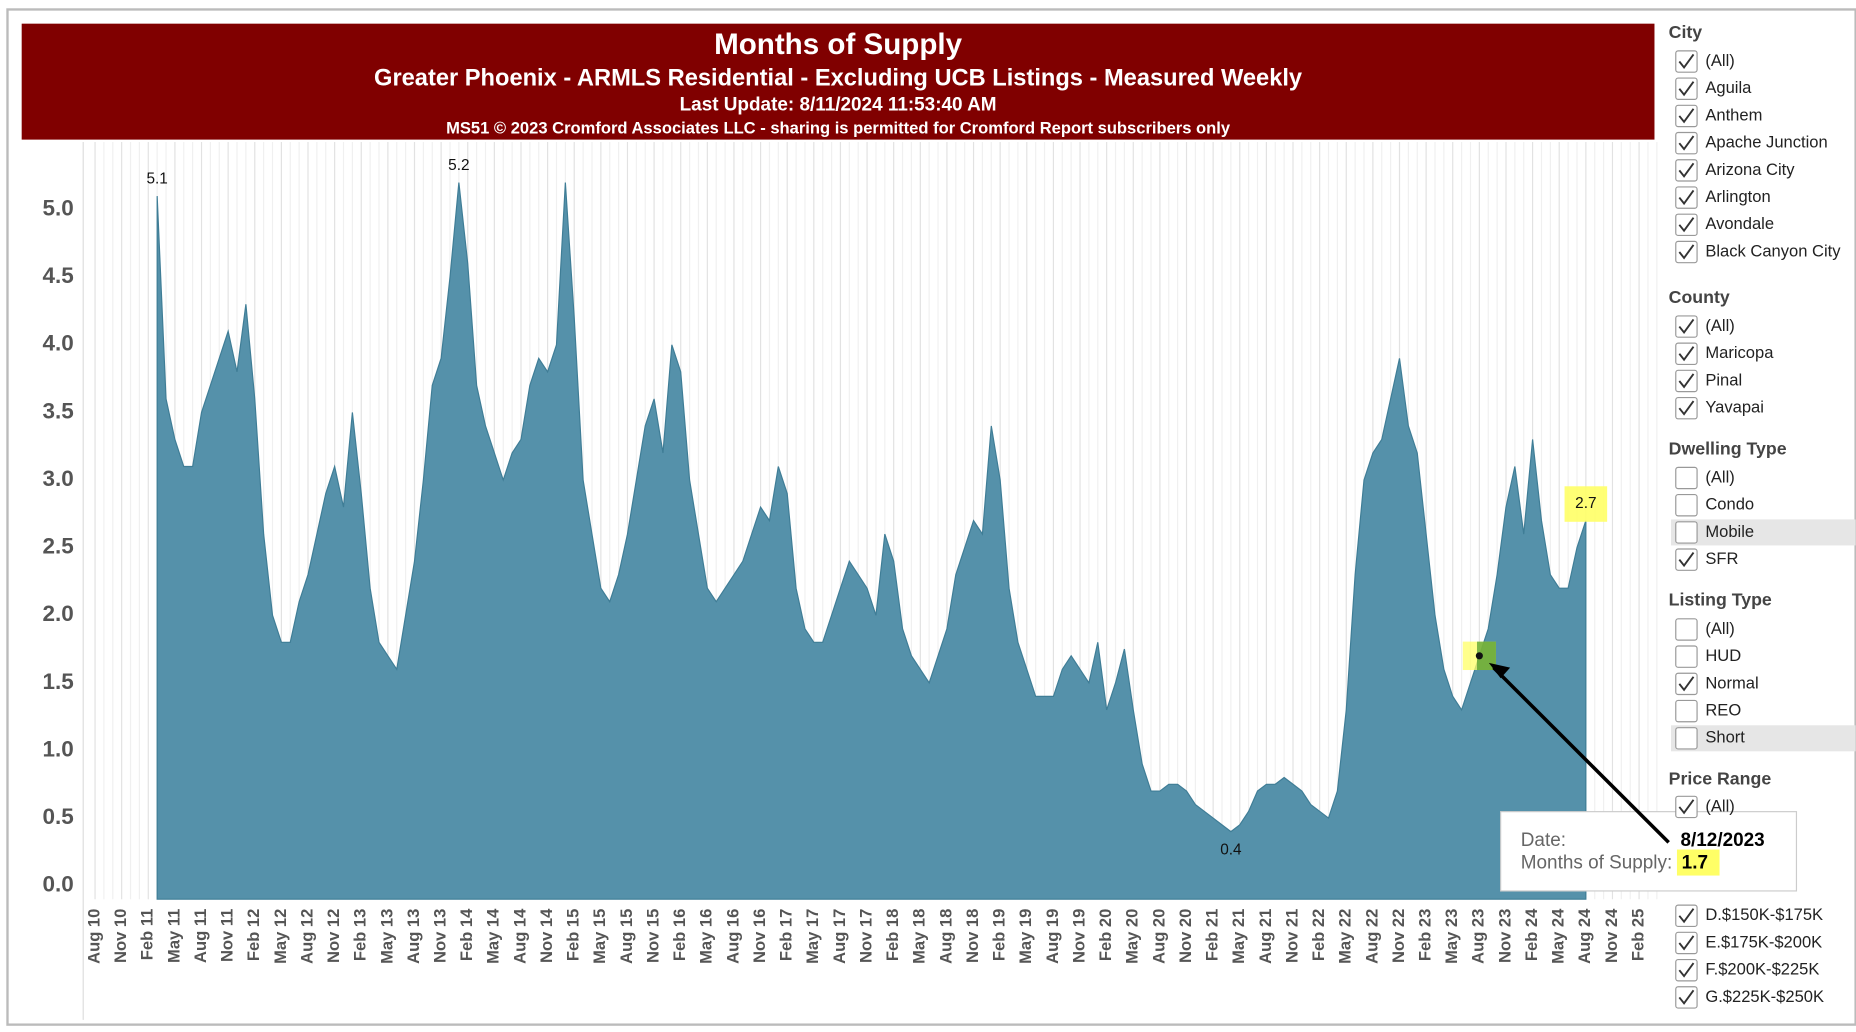  Describe the element at coordinates (1212, 935) in the screenshot. I see `x-tick-label: Feb 21` at that location.